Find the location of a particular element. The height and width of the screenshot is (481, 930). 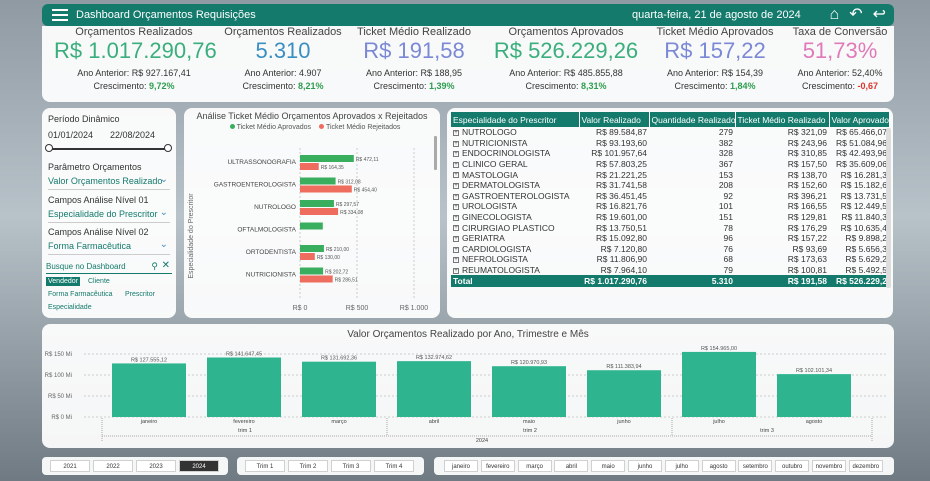

year-button: 2024 is located at coordinates (199, 466).